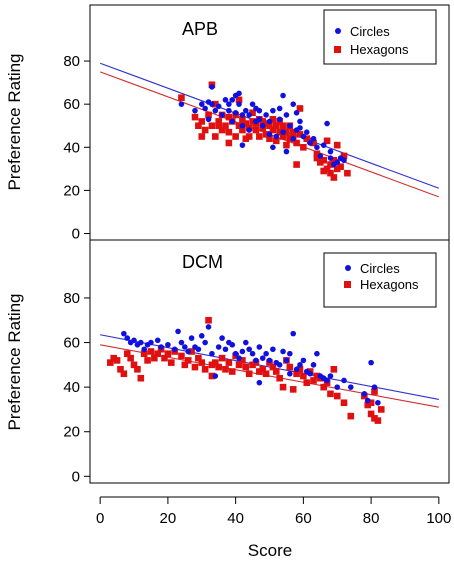  What do you see at coordinates (202, 262) in the screenshot?
I see `panel-title-dcm: DCM` at bounding box center [202, 262].